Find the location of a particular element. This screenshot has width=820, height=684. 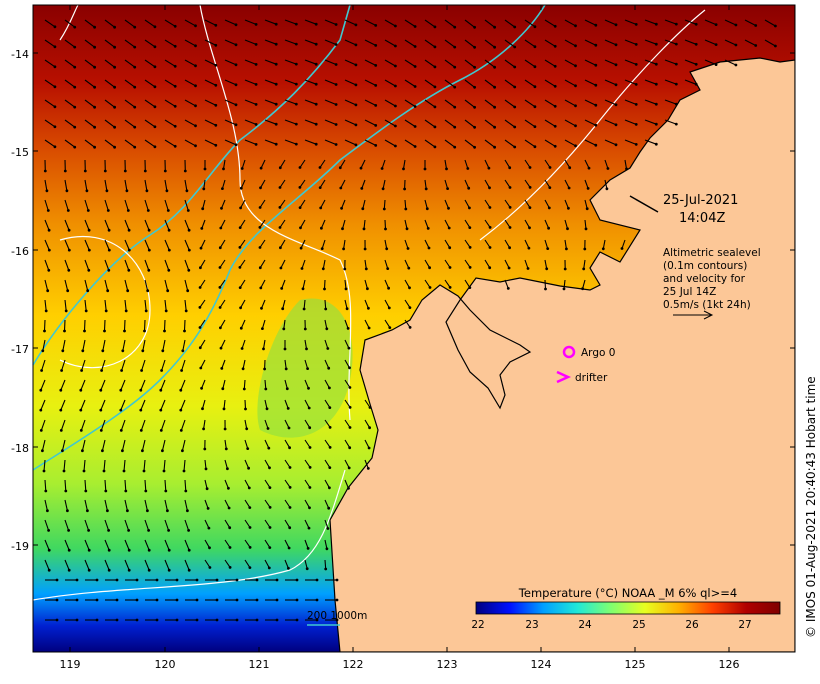

lon-label: 123 is located at coordinates (447, 664).